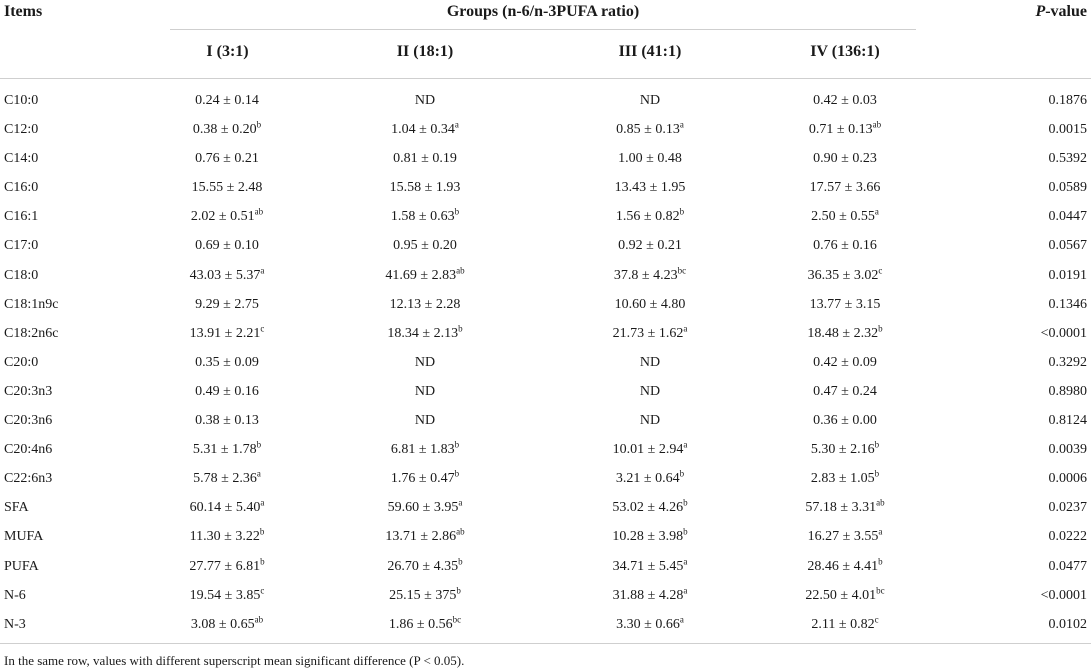 The height and width of the screenshot is (672, 1091). Describe the element at coordinates (845, 246) in the screenshot. I see `group-value-cell: 0.76 ± 0.16` at that location.